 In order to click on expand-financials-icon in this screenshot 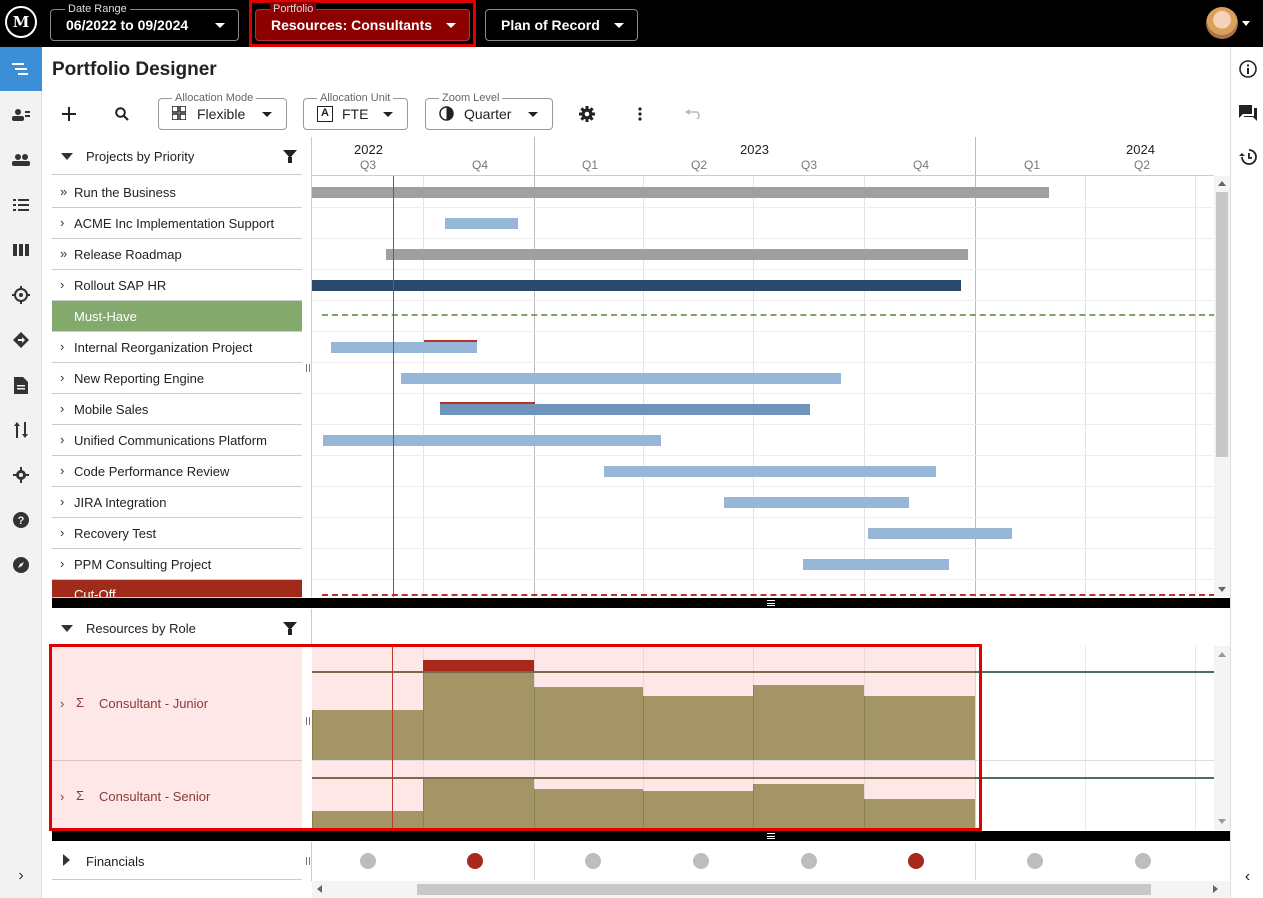, I will do `click(66, 860)`.